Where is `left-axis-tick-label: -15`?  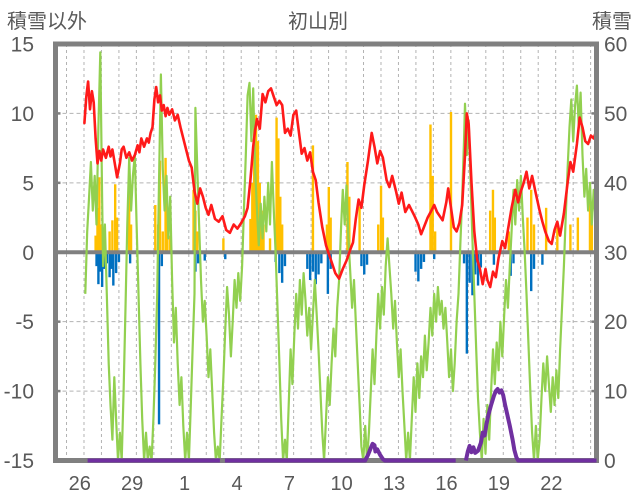
left-axis-tick-label: -15 is located at coordinates (19, 461).